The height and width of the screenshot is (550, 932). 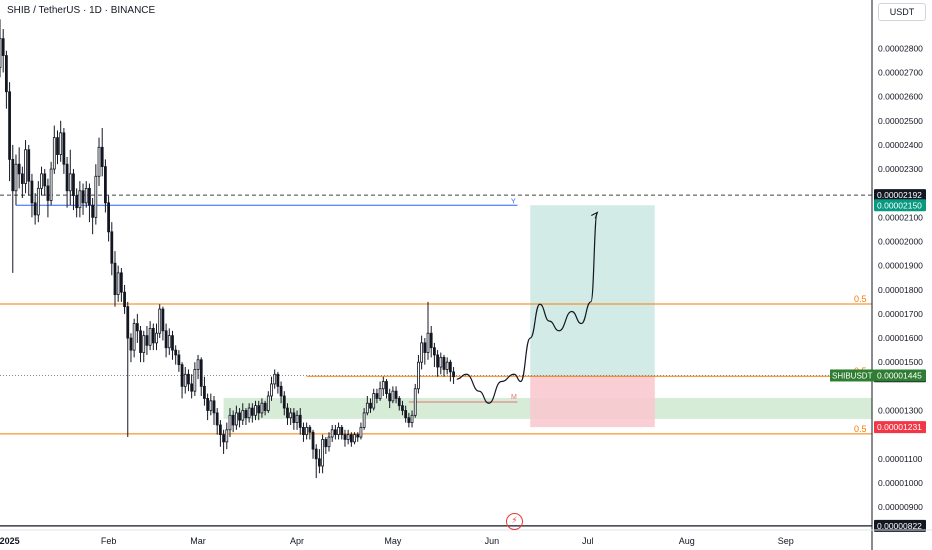 I want to click on x-tick-label: Mar, so click(x=198, y=541).